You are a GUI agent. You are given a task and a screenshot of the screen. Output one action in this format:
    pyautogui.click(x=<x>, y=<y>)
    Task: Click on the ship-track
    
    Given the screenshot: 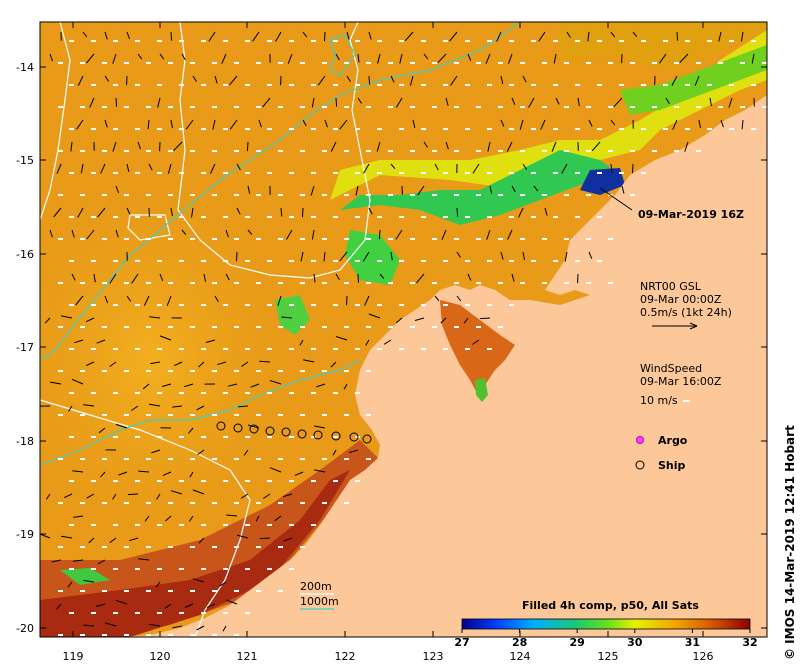 What is the action you would take?
    pyautogui.click(x=294, y=432)
    